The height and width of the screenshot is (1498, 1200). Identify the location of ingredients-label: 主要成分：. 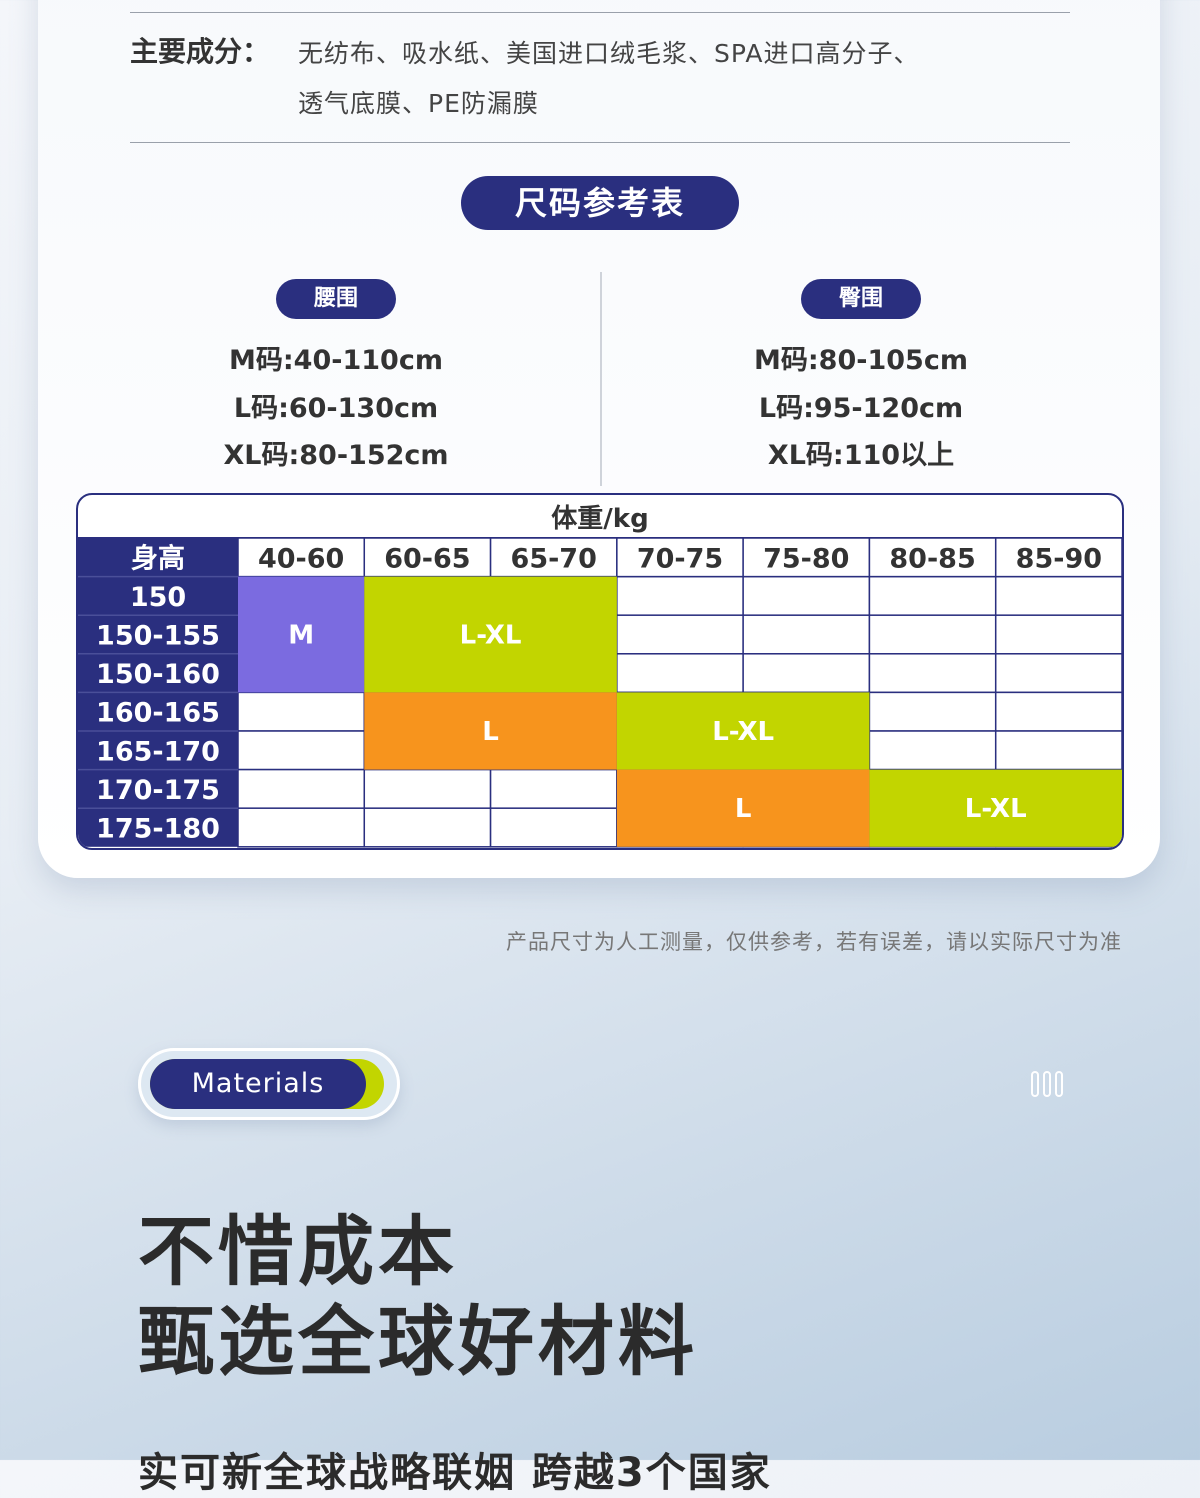
(200, 51).